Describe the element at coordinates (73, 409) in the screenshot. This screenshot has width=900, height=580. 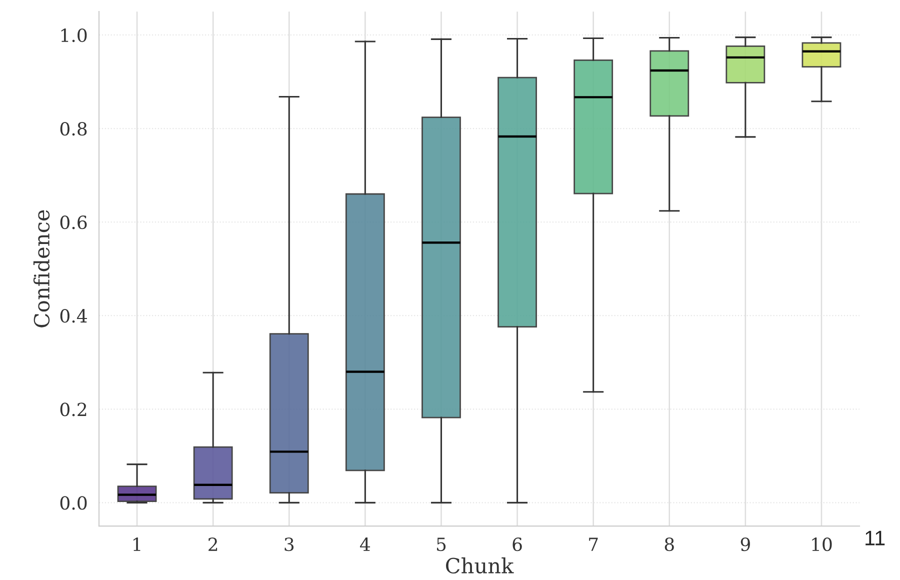
I see `y-tick-label: 0.2` at that location.